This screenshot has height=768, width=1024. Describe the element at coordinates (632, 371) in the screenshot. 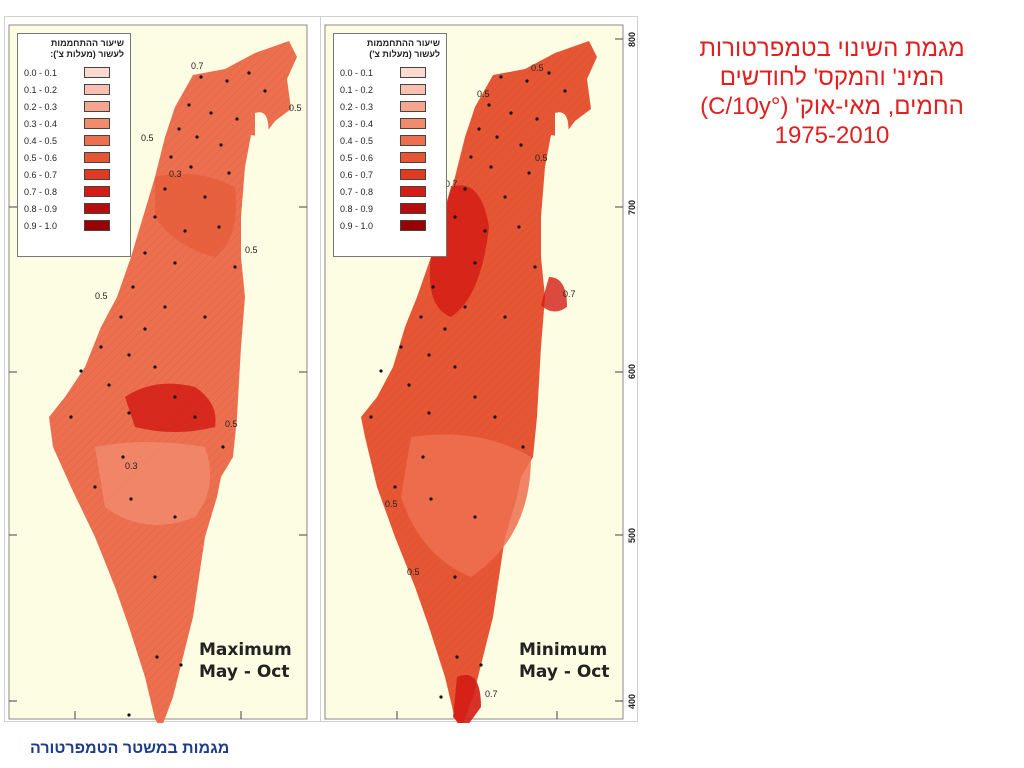

I see `y-tick-600: 600` at that location.